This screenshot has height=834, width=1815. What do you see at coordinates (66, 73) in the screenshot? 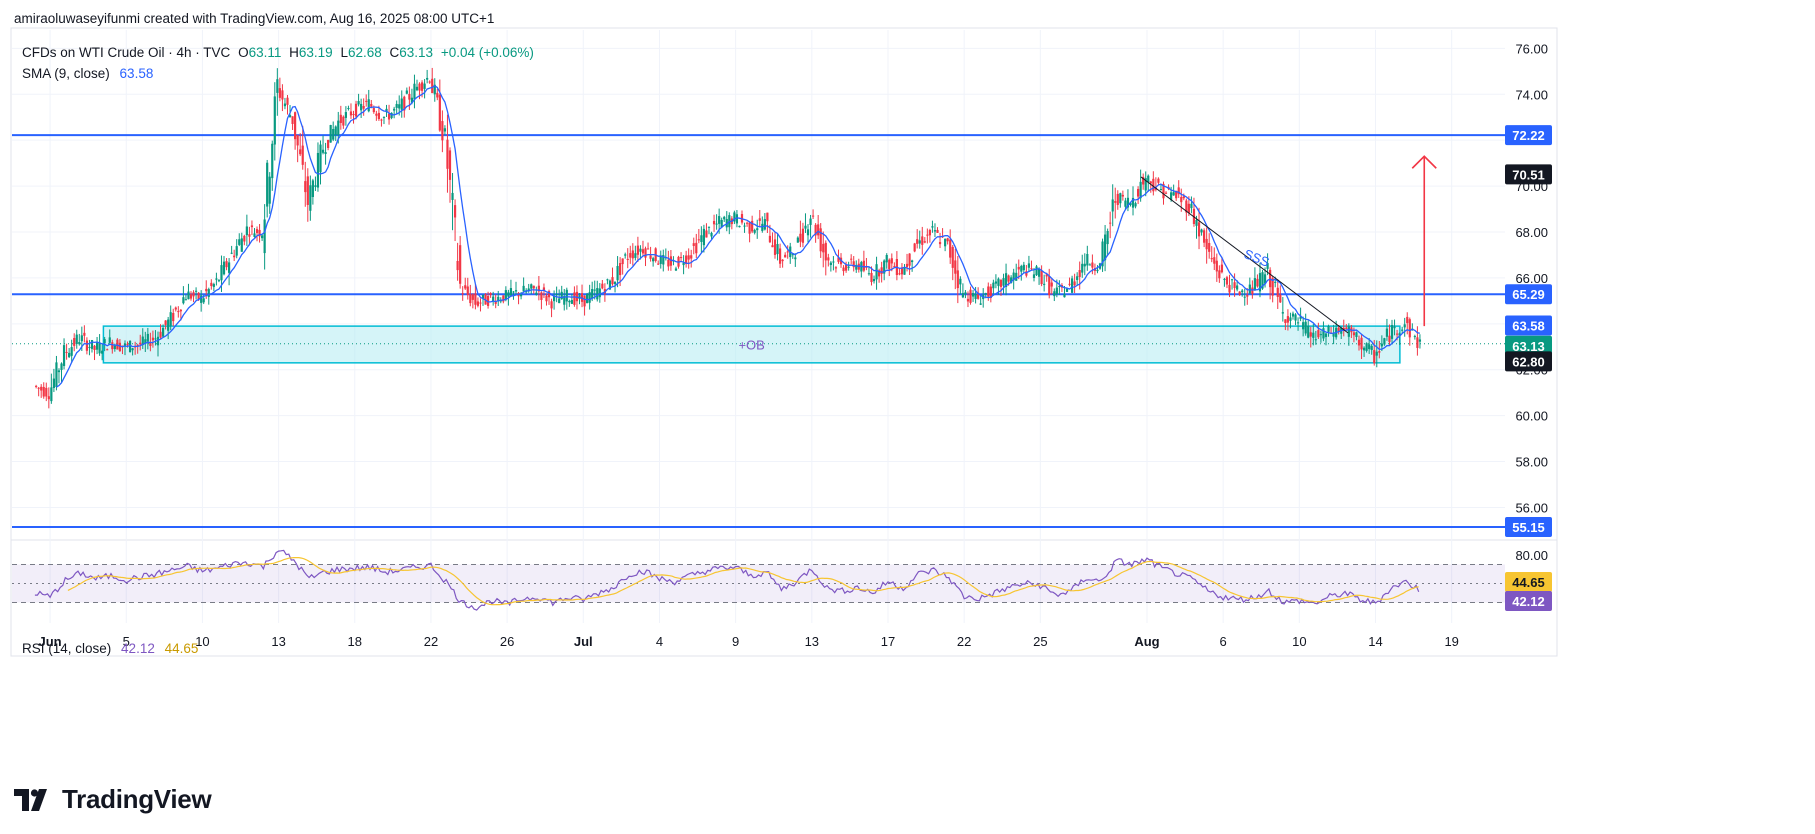
I see `sma-label: SMA (9, close)` at bounding box center [66, 73].